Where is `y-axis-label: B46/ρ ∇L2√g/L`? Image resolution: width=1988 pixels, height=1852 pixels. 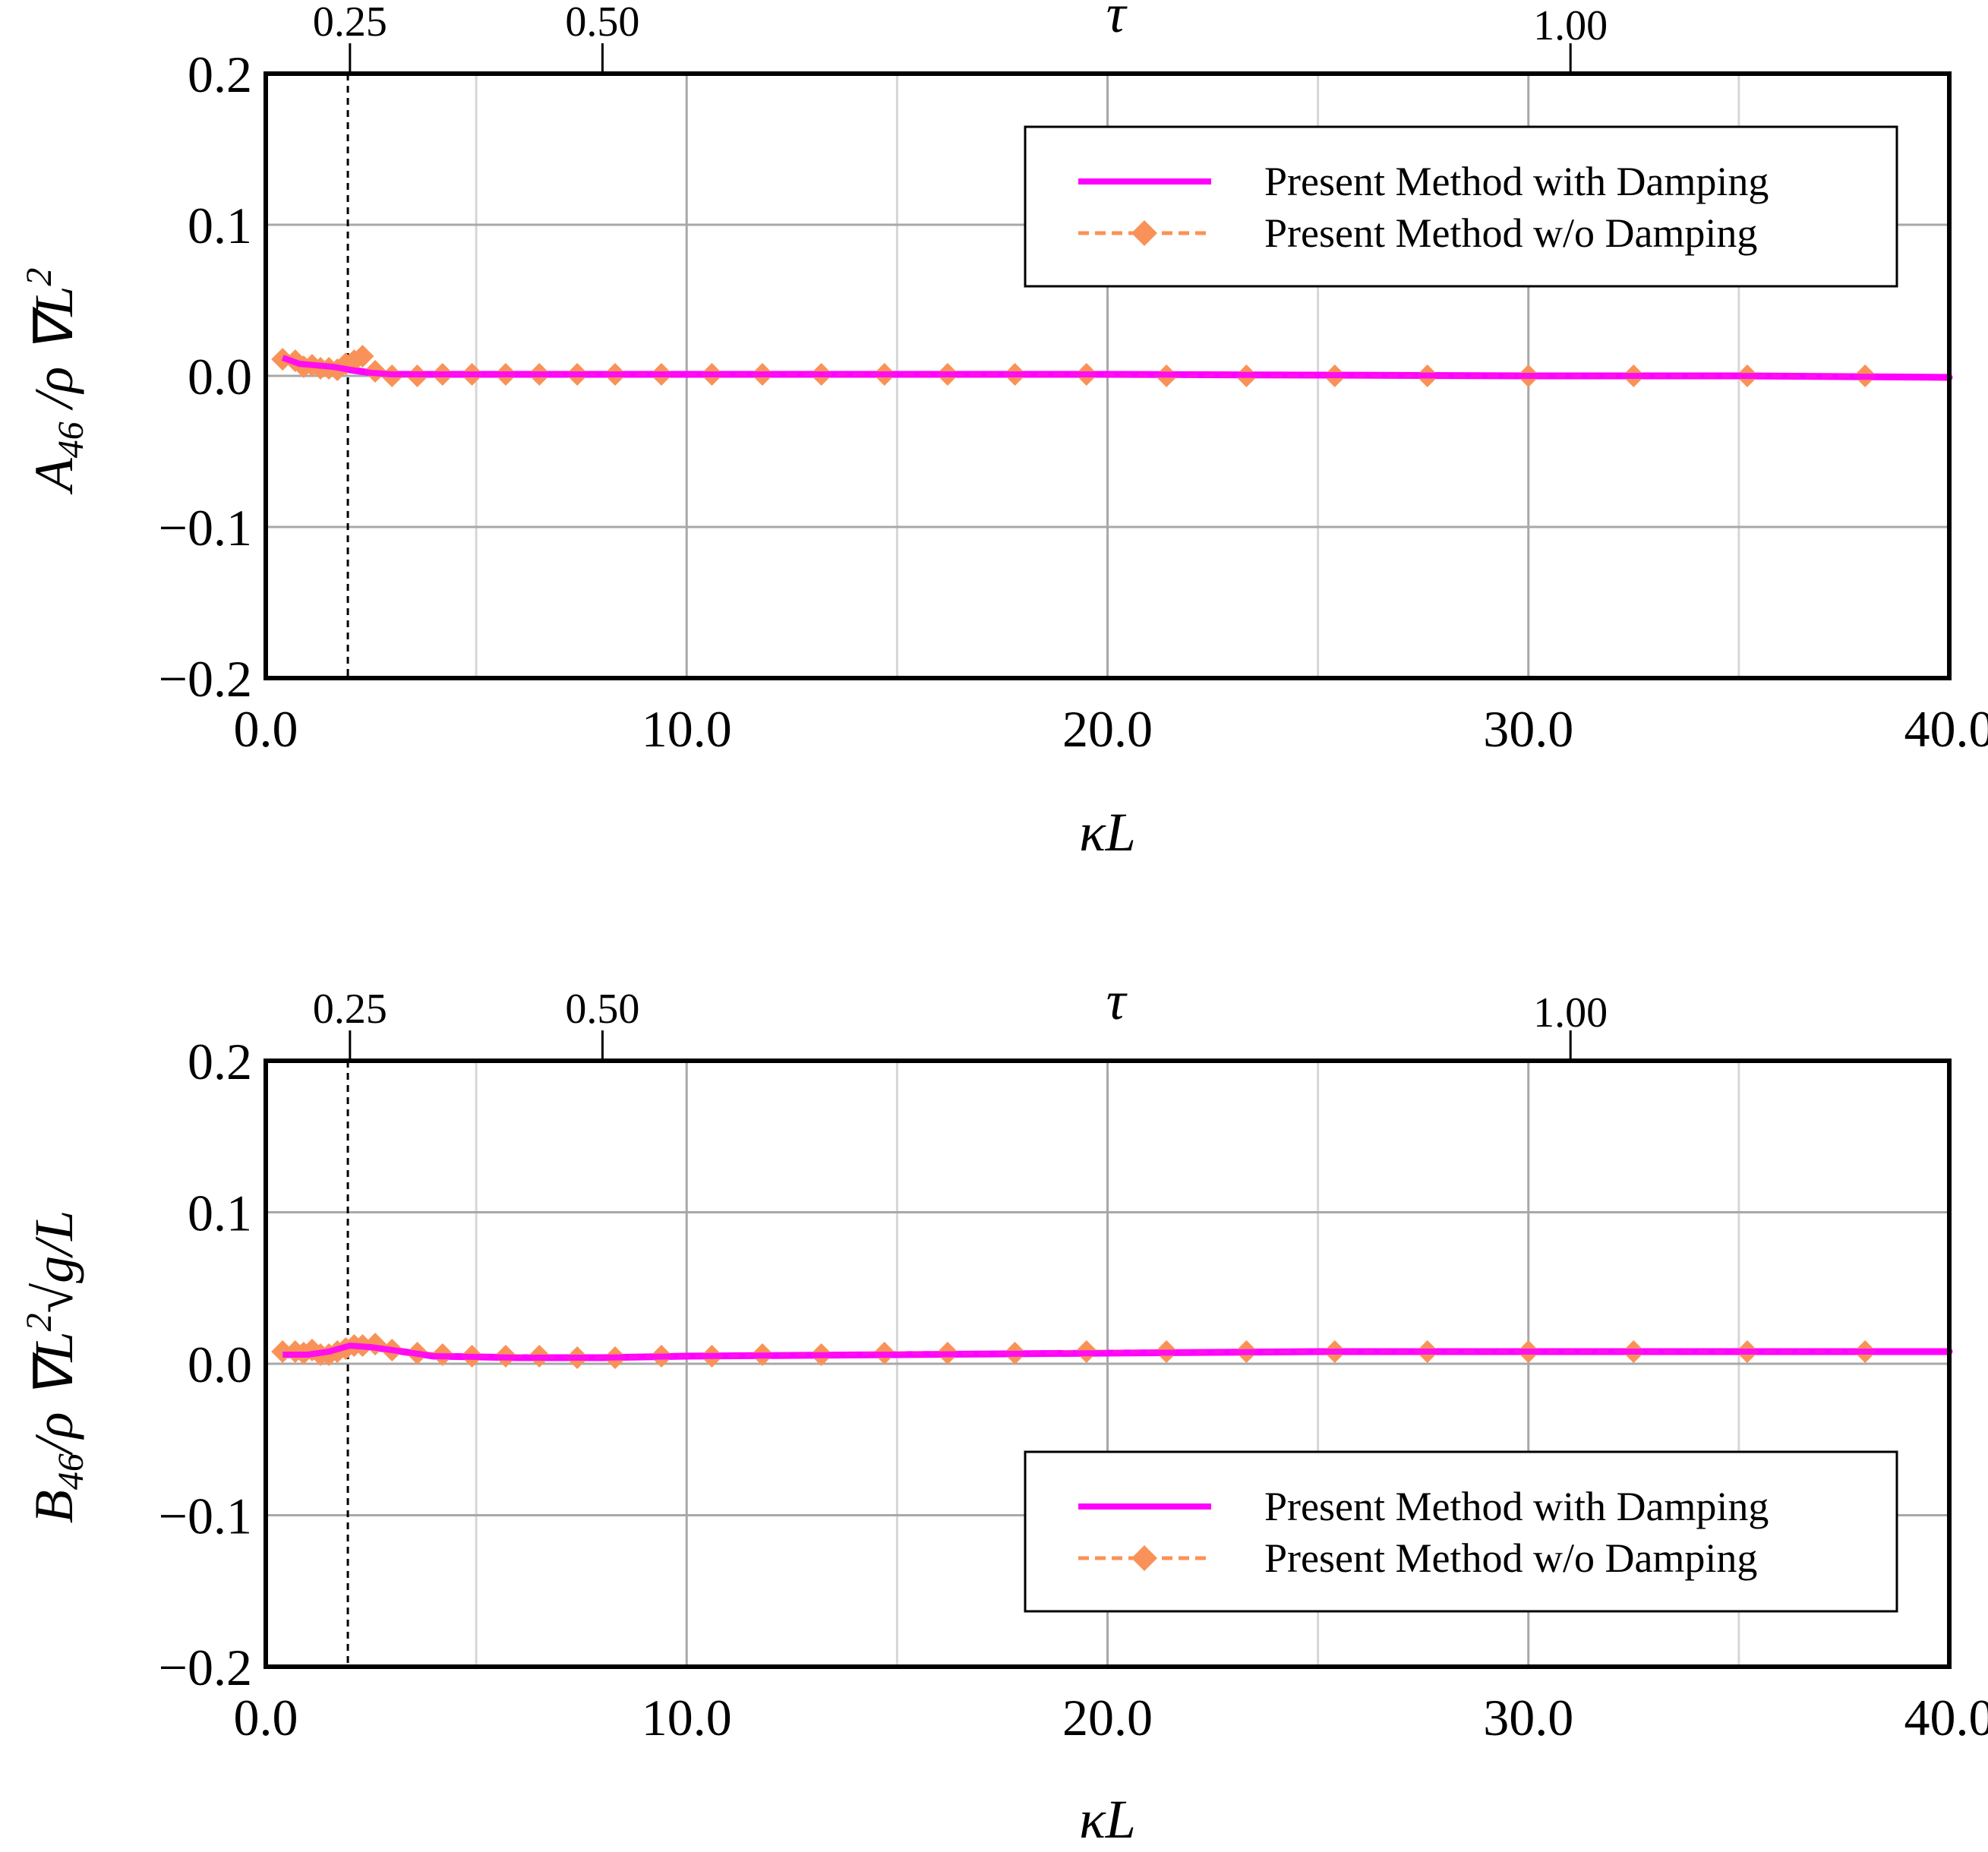 y-axis-label: B46/ρ ∇L2√g/L is located at coordinates (55, 1366).